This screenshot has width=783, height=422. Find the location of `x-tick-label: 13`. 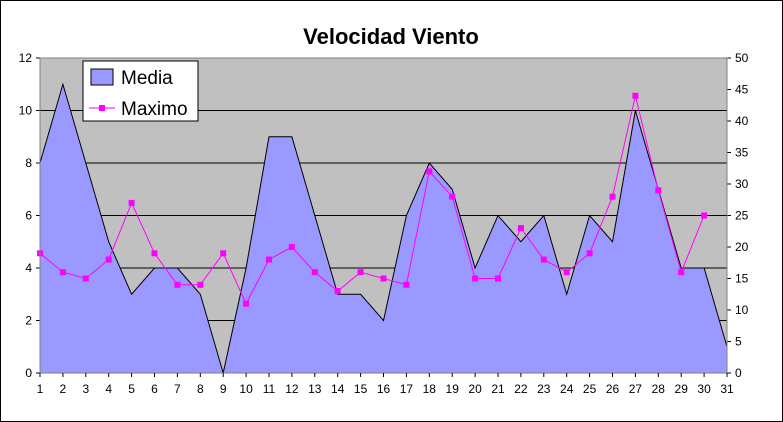

x-tick-label: 13 is located at coordinates (315, 389).